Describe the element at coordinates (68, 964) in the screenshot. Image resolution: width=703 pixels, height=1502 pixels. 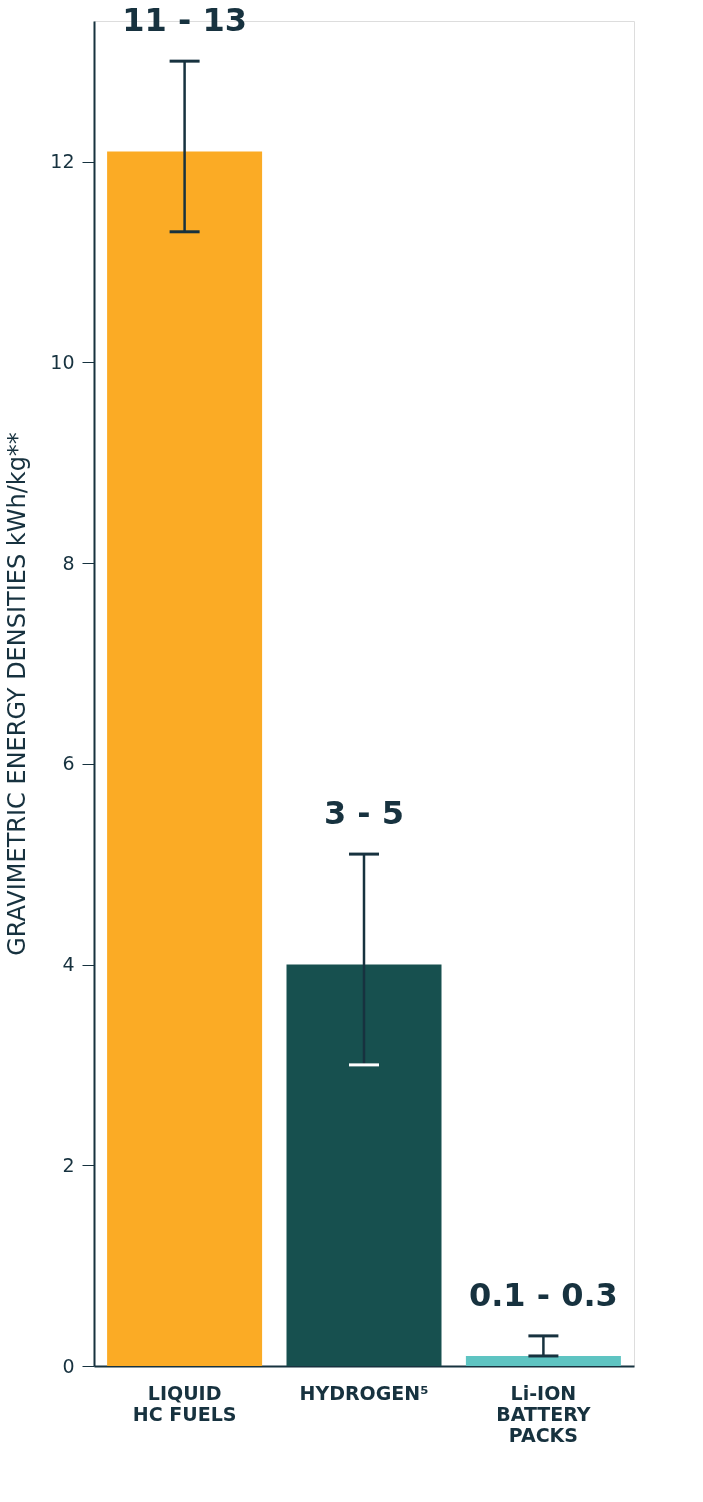
I see `y-tick-label: 4` at that location.